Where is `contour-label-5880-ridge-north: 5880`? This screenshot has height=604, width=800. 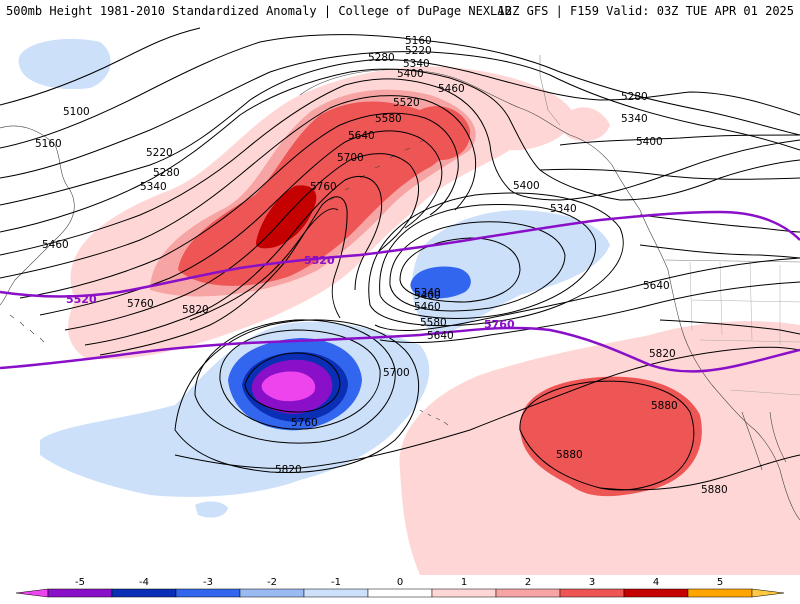
contour-label-5880-ridge-north: 5880 is located at coordinates (664, 406).